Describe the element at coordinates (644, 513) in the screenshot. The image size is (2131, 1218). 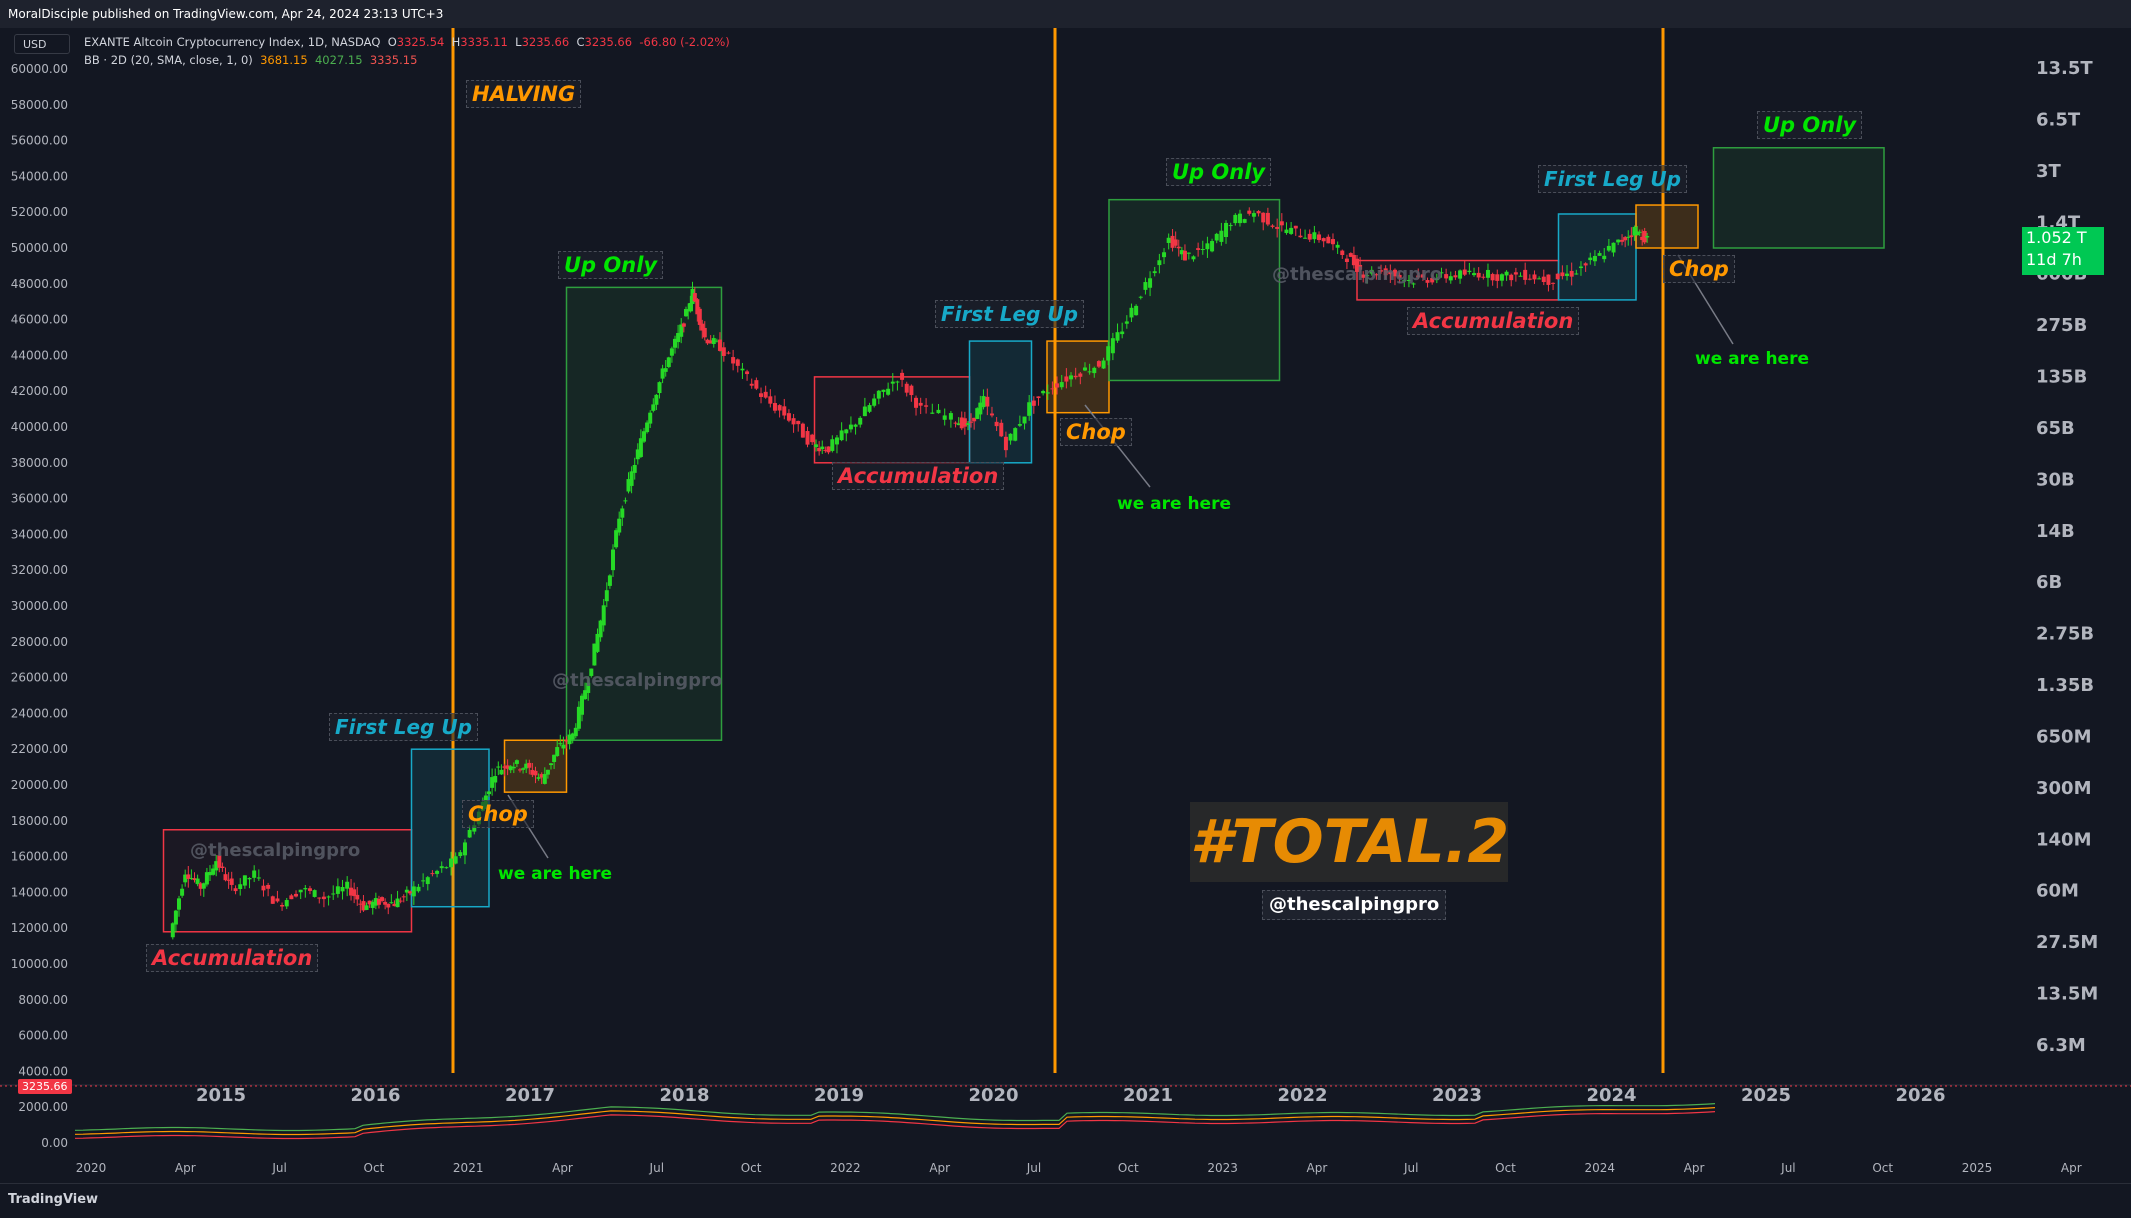
I see `zone-box-up-only` at that location.